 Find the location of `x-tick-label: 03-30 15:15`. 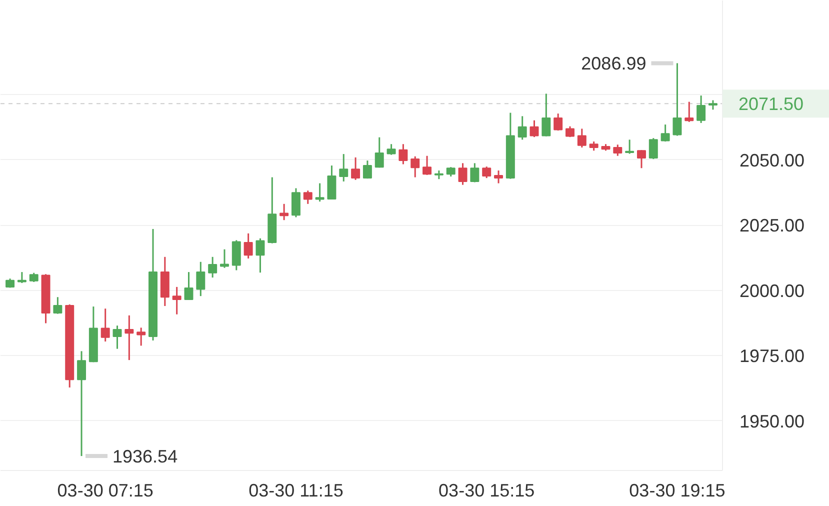

x-tick-label: 03-30 15:15 is located at coordinates (486, 490).